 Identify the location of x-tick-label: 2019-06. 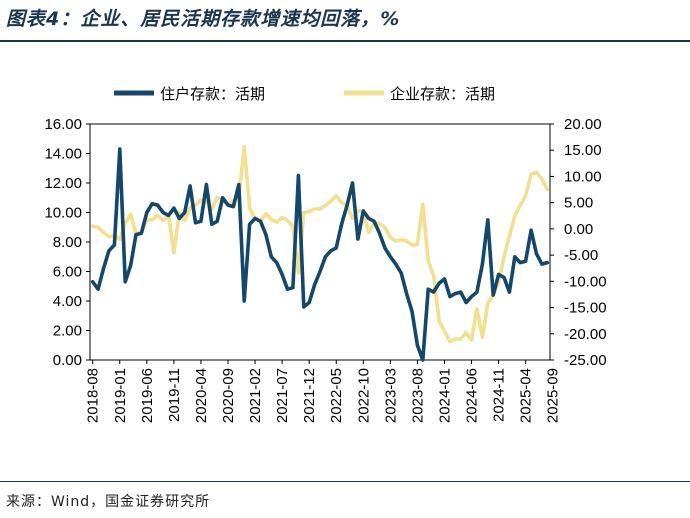
(147, 395).